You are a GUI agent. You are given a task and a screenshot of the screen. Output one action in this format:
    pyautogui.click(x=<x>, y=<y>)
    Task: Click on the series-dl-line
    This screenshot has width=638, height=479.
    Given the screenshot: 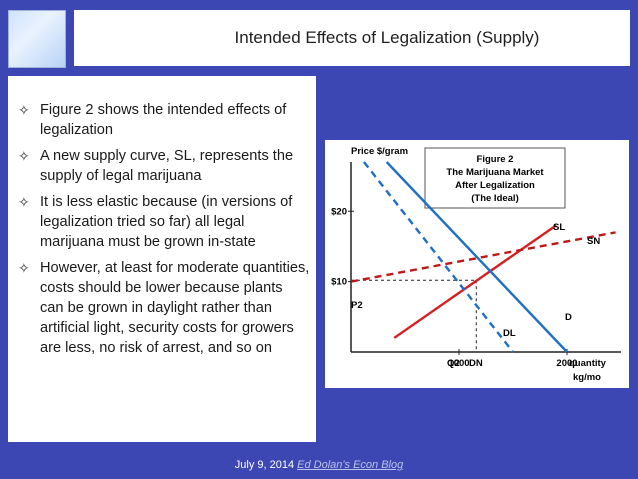 What is the action you would take?
    pyautogui.click(x=476, y=257)
    